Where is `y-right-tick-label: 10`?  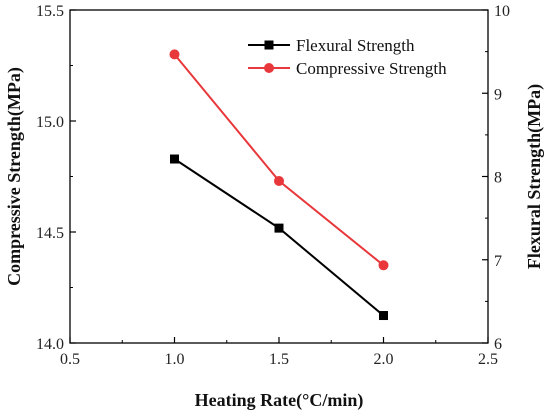 y-right-tick-label: 10 is located at coordinates (502, 11).